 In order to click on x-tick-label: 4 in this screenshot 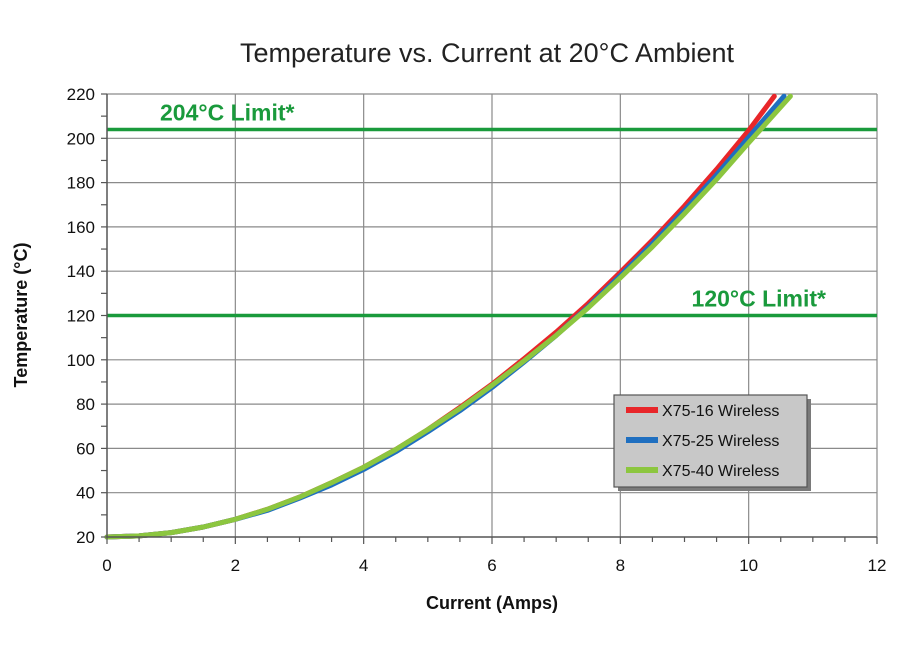, I will do `click(363, 565)`.